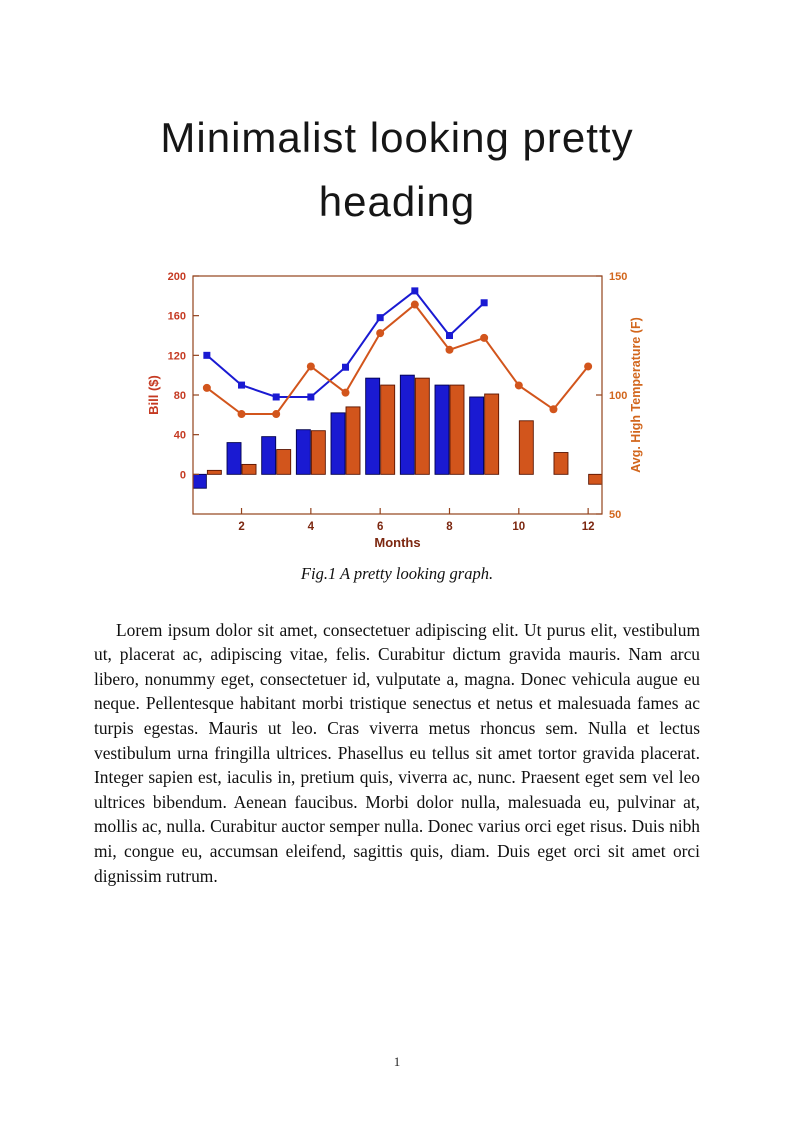 This screenshot has height=1134, width=794. What do you see at coordinates (588, 527) in the screenshot?
I see `svg-text: 12` at bounding box center [588, 527].